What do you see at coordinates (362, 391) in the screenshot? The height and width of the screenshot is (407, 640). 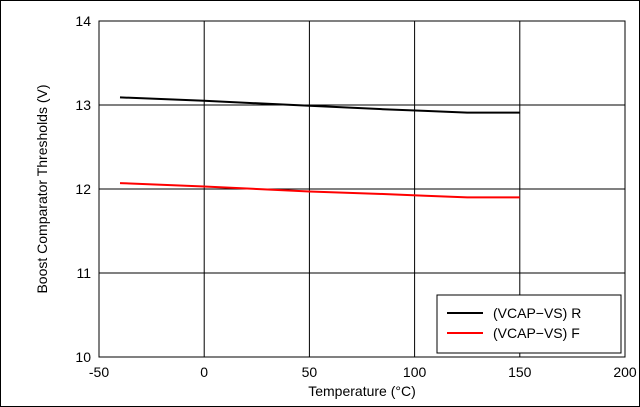 I see `x-axis-title: Temperature (°C)` at bounding box center [362, 391].